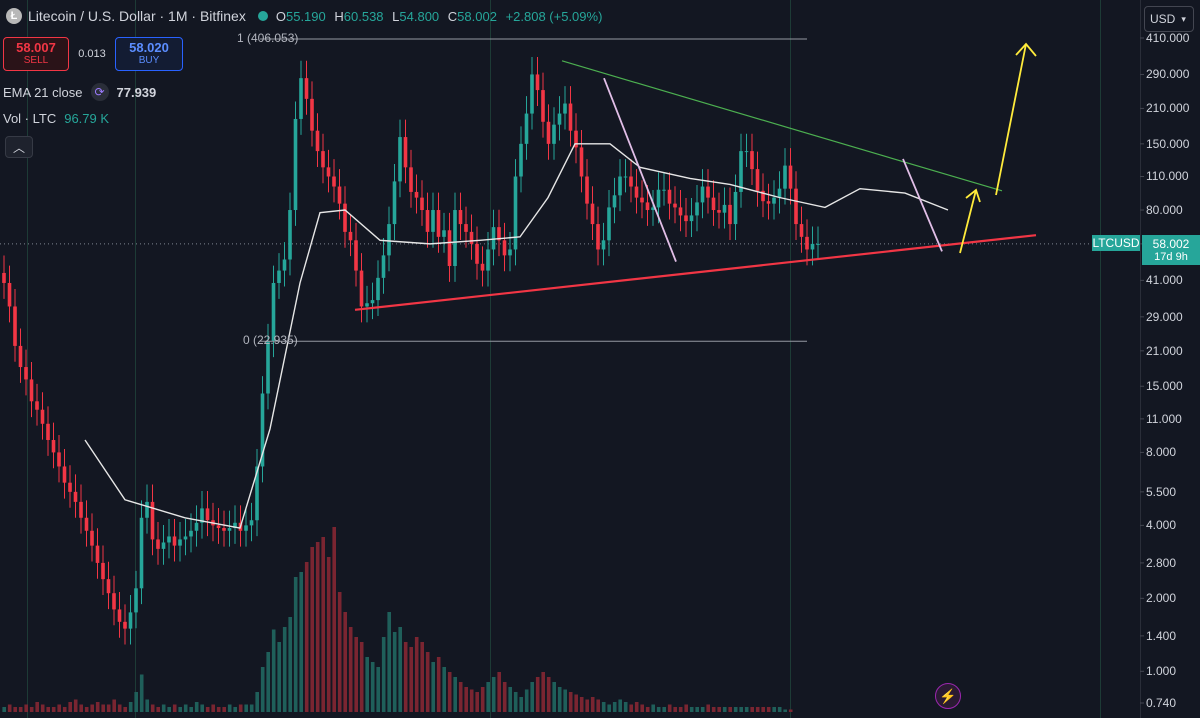  I want to click on currency-label: USD, so click(1163, 19).